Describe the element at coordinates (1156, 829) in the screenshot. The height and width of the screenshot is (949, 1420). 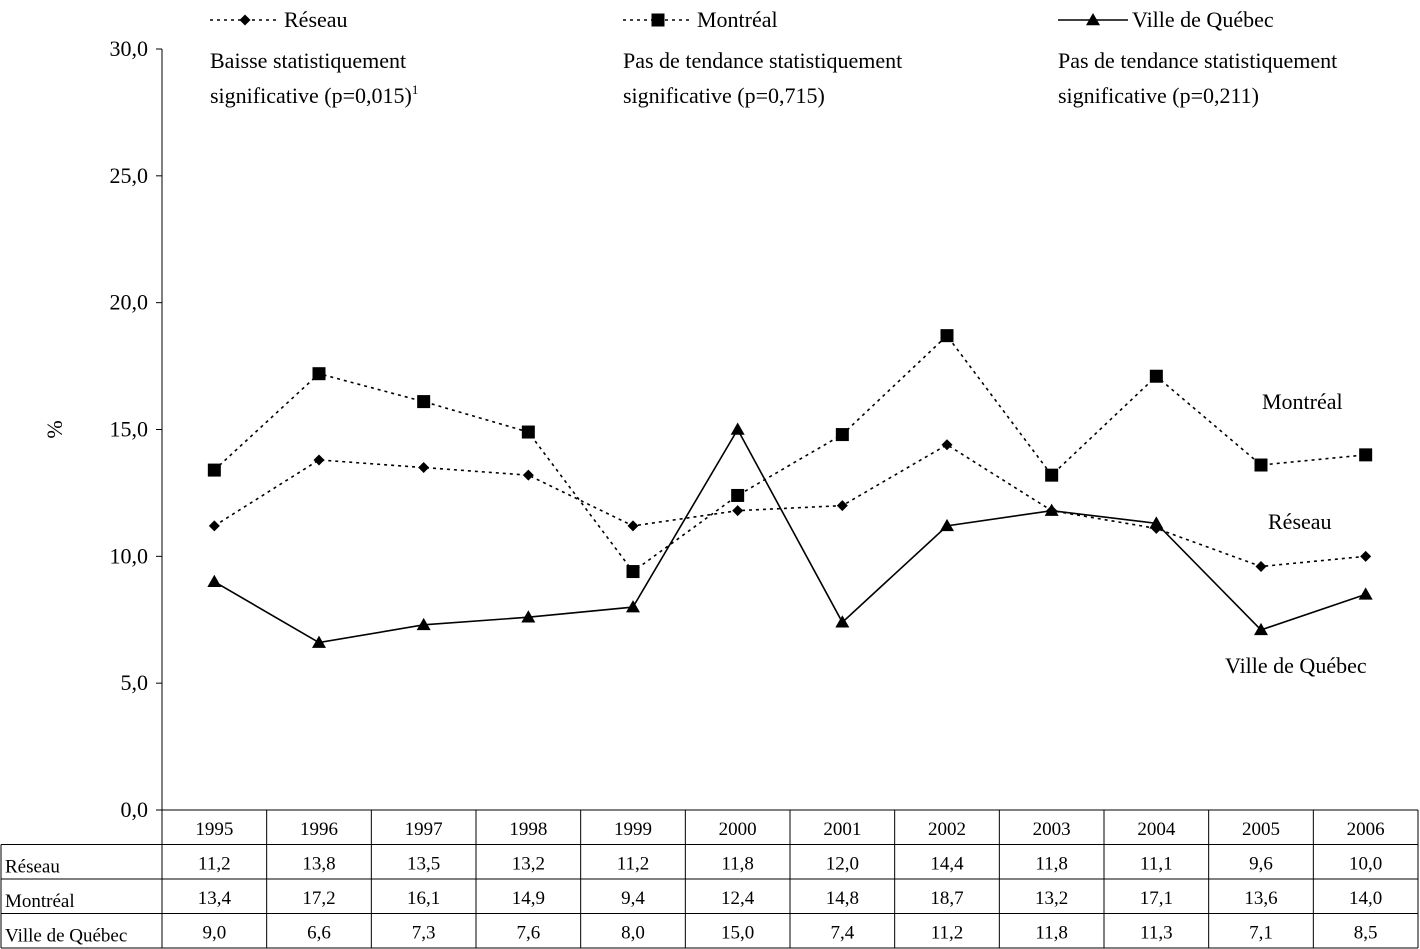
I see `x-tick-label: 2004` at that location.